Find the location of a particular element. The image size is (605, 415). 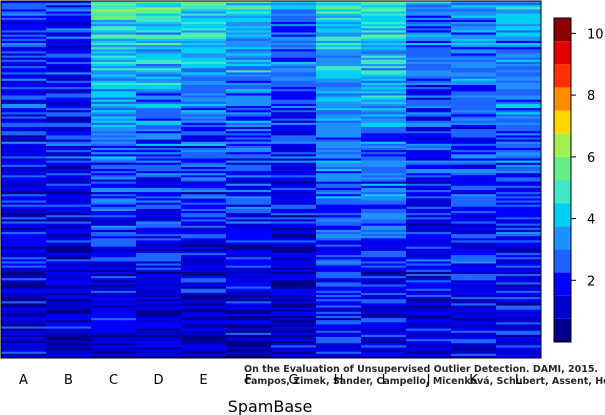

x-axis-label: SpamBase is located at coordinates (270, 406).